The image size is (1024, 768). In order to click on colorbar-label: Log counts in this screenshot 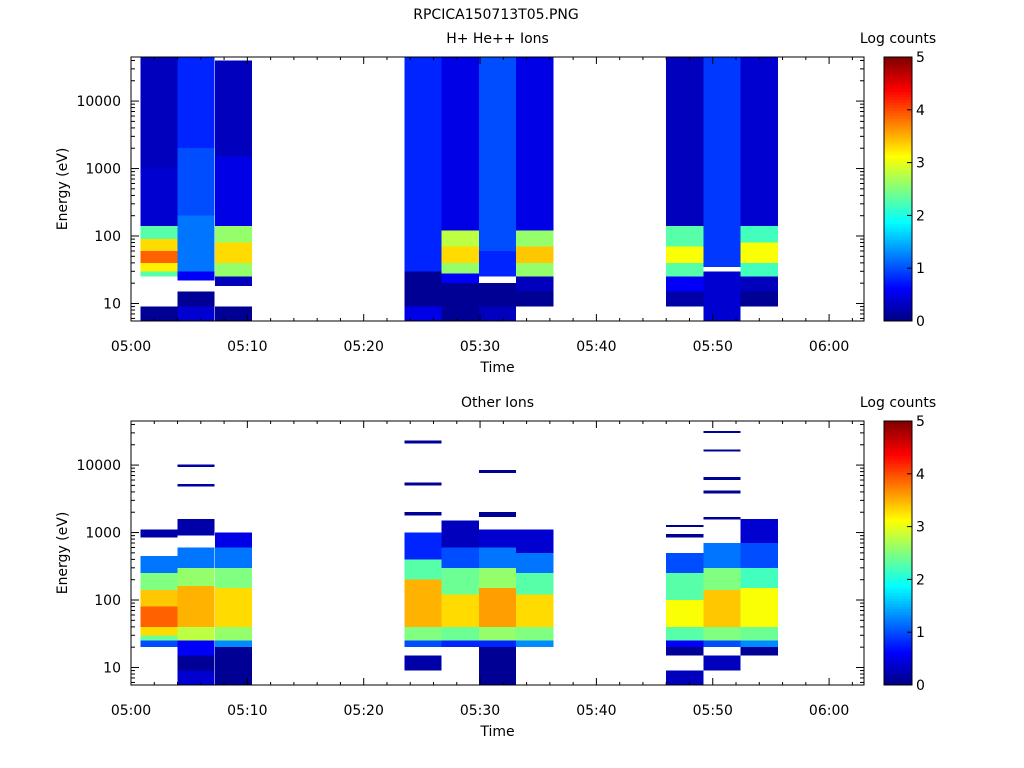, I will do `click(898, 39)`.